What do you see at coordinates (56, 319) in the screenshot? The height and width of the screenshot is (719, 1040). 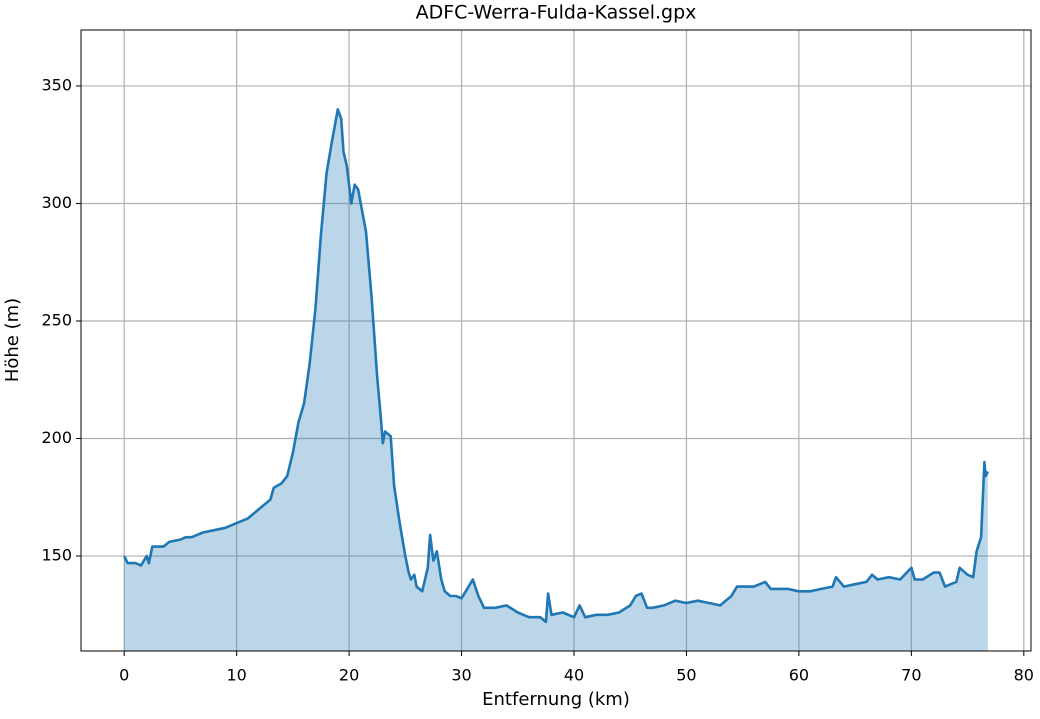 I see `y-tick-label: 250` at bounding box center [56, 319].